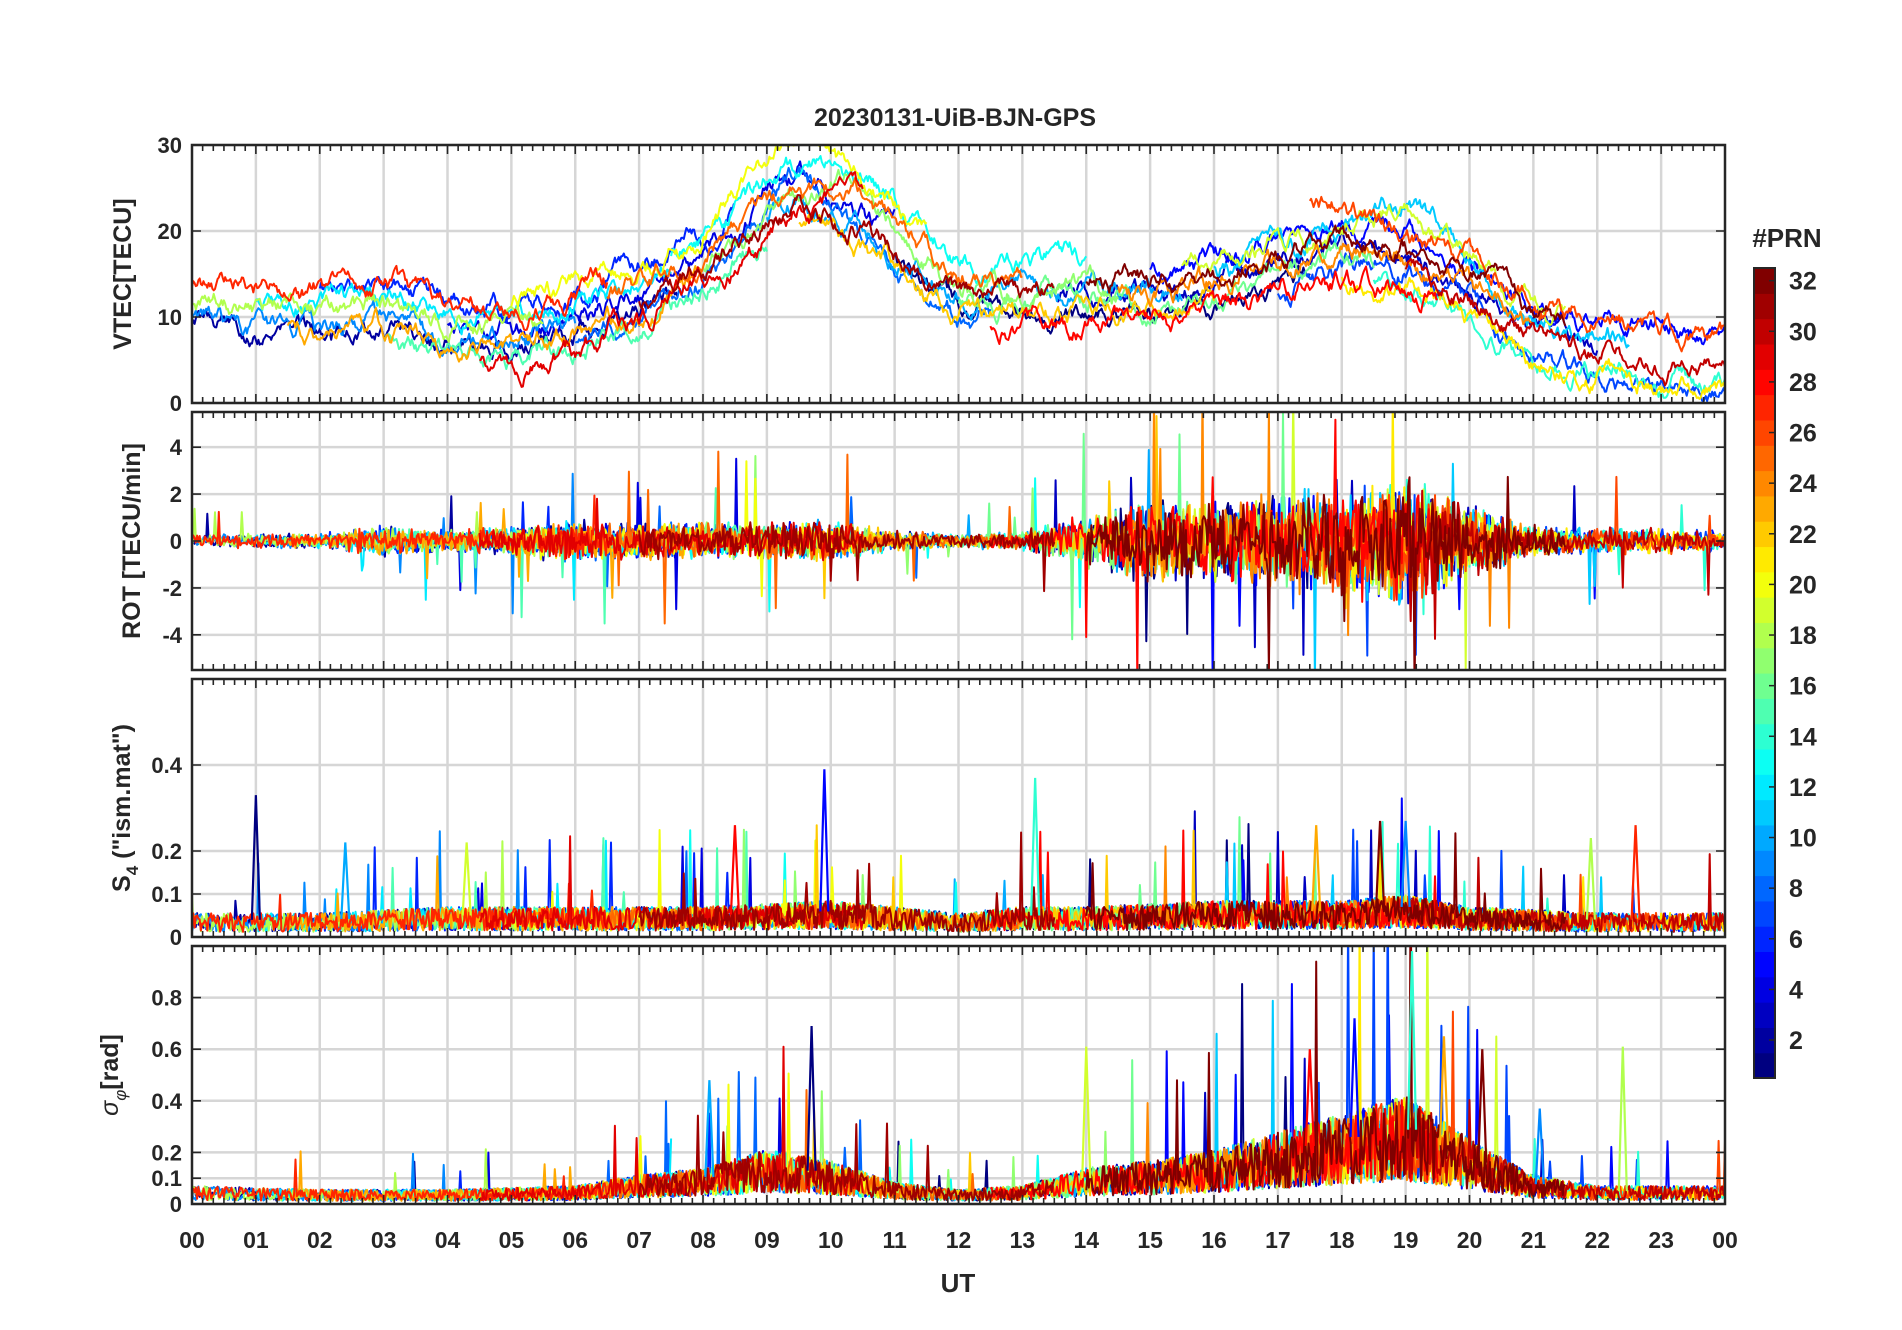 This screenshot has width=1902, height=1330. I want to click on vtec-y-label: VTEC[TECU], so click(123, 273).